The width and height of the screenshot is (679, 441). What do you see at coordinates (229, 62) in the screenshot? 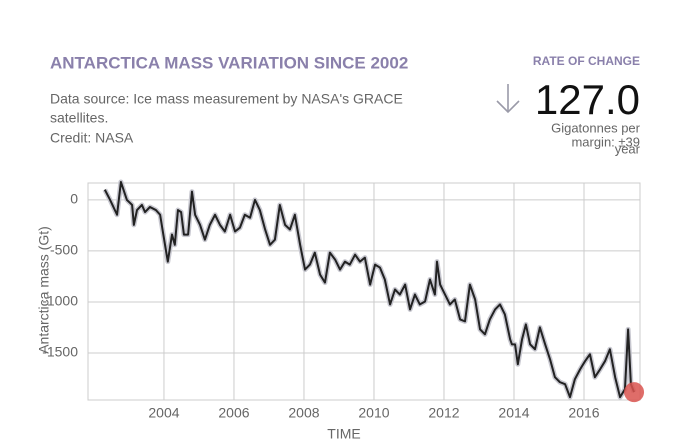
I see `chart-title: ANTARCTICA MASS VARIATION SINCE 2002` at bounding box center [229, 62].